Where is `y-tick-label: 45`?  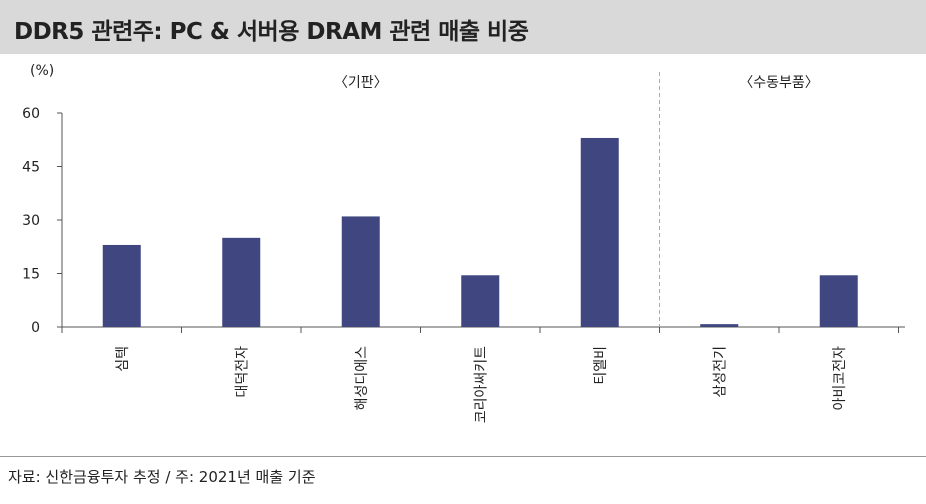
y-tick-label: 45 is located at coordinates (31, 168).